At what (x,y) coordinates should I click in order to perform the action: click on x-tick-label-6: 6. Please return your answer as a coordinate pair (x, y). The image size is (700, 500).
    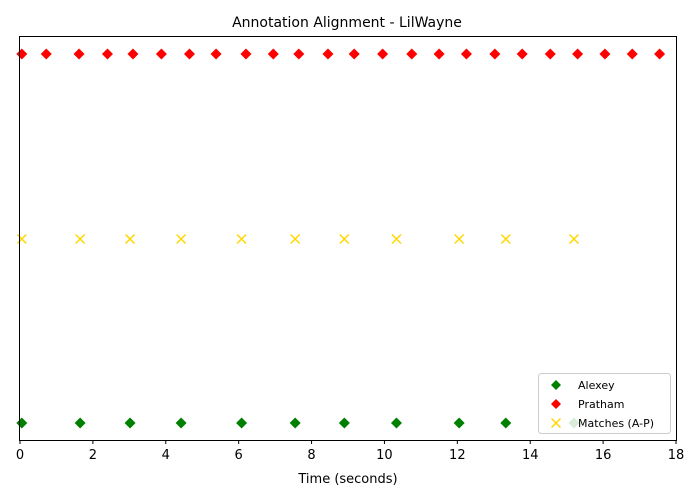
    Looking at the image, I should click on (239, 455).